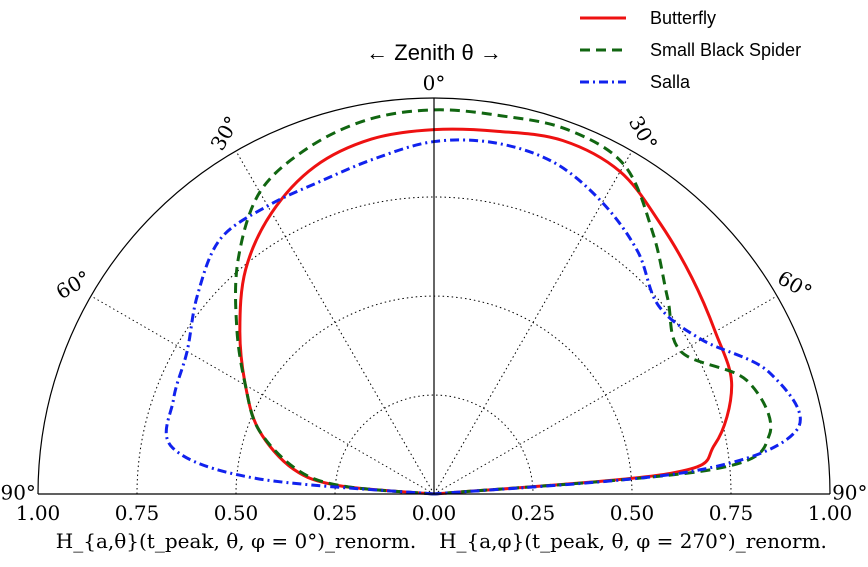 The height and width of the screenshot is (567, 868). Describe the element at coordinates (434, 83) in the screenshot. I see `angle-tick-label: 0°` at that location.